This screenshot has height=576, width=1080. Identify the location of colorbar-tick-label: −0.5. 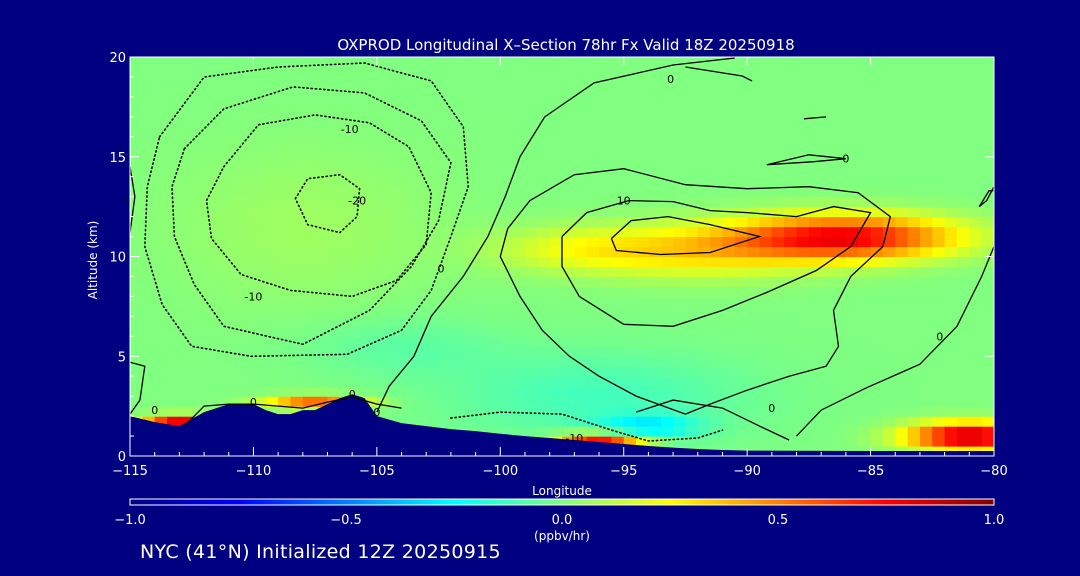
(346, 520).